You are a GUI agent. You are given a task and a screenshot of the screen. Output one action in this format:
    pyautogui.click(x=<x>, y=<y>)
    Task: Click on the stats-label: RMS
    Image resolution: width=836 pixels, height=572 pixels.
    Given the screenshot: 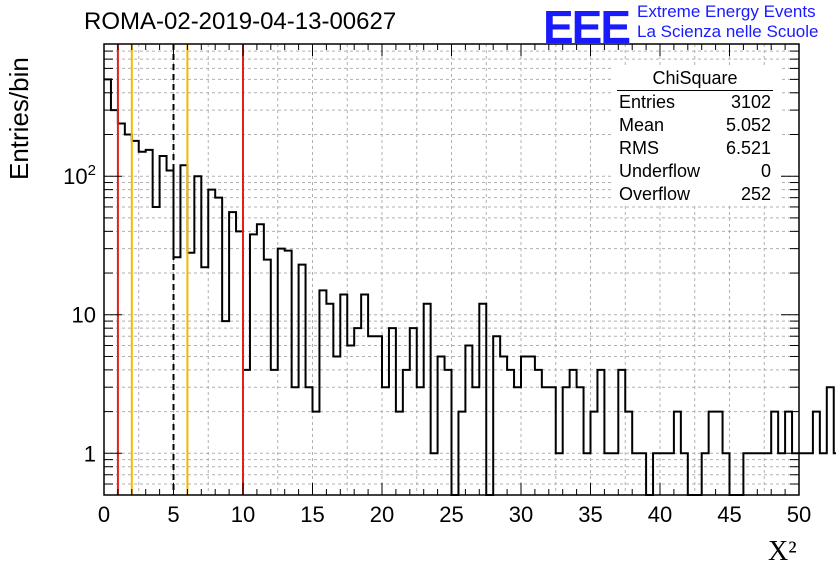 What is the action you would take?
    pyautogui.click(x=639, y=148)
    